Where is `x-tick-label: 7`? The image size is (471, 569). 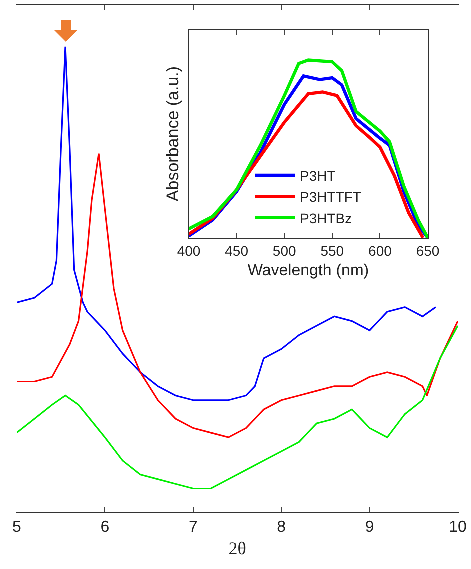 x-tick-label: 7 is located at coordinates (193, 527).